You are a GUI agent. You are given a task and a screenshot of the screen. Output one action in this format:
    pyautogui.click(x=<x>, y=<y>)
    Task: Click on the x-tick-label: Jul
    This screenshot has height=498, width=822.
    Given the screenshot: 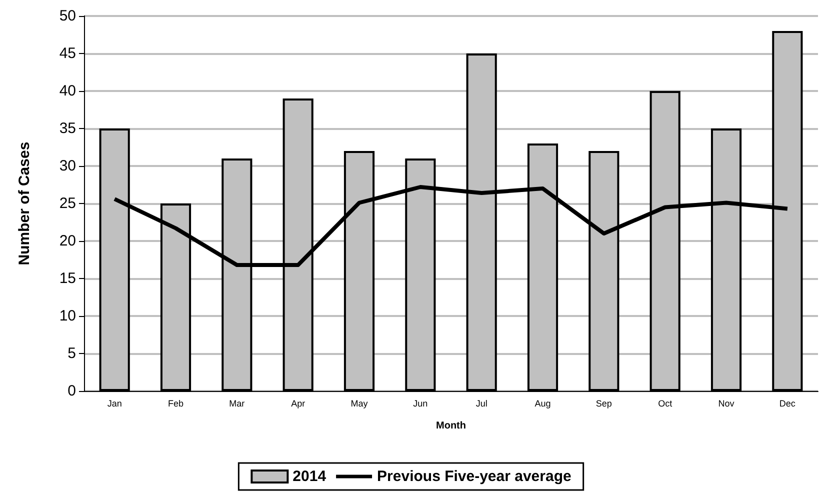 What is the action you would take?
    pyautogui.click(x=482, y=403)
    